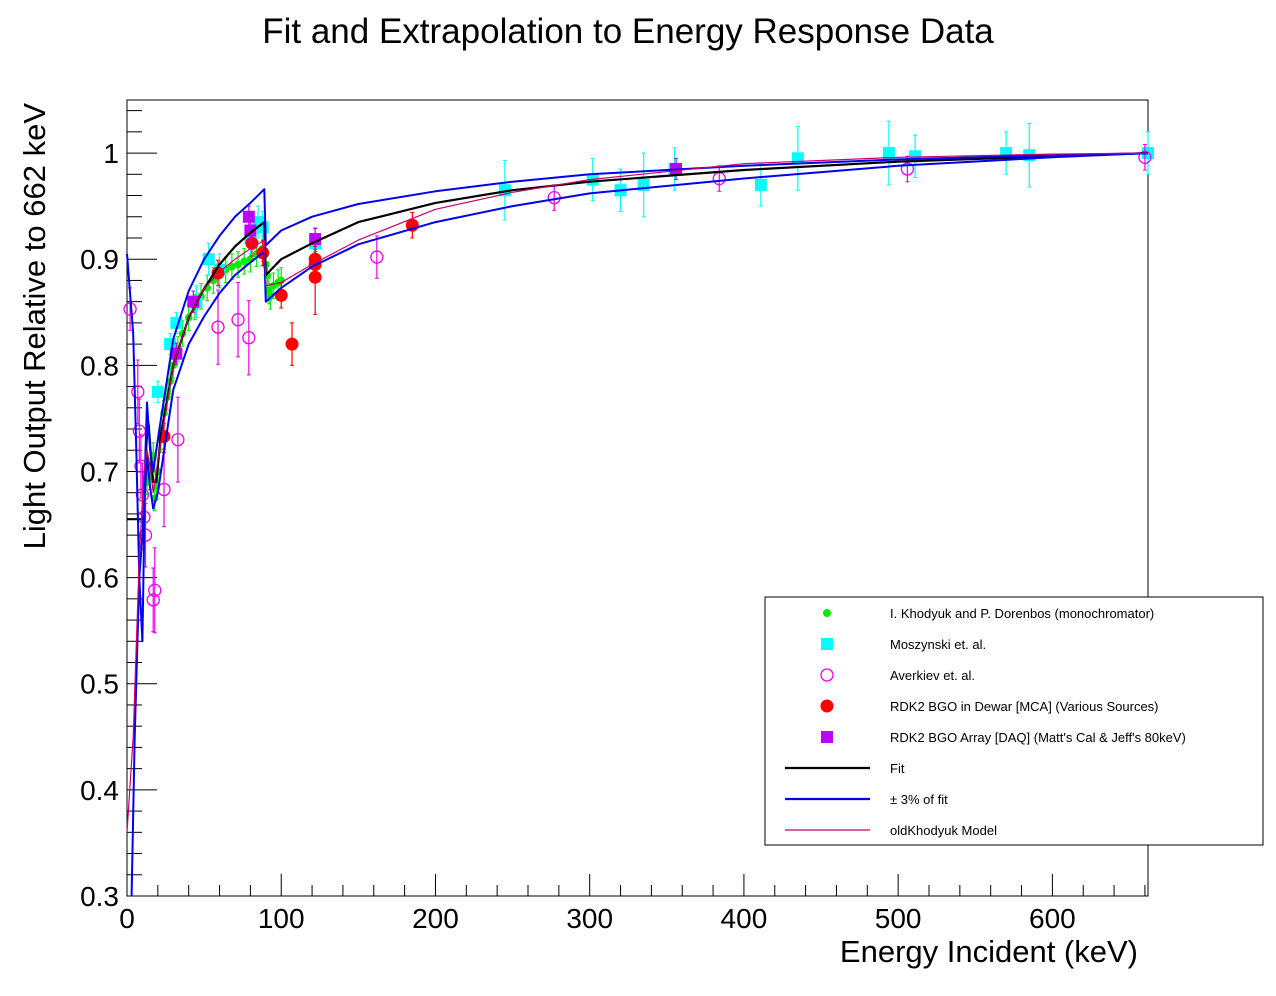 This screenshot has width=1276, height=996. Describe the element at coordinates (989, 951) in the screenshot. I see `x-axis-label: Energy Incident (keV)` at that location.